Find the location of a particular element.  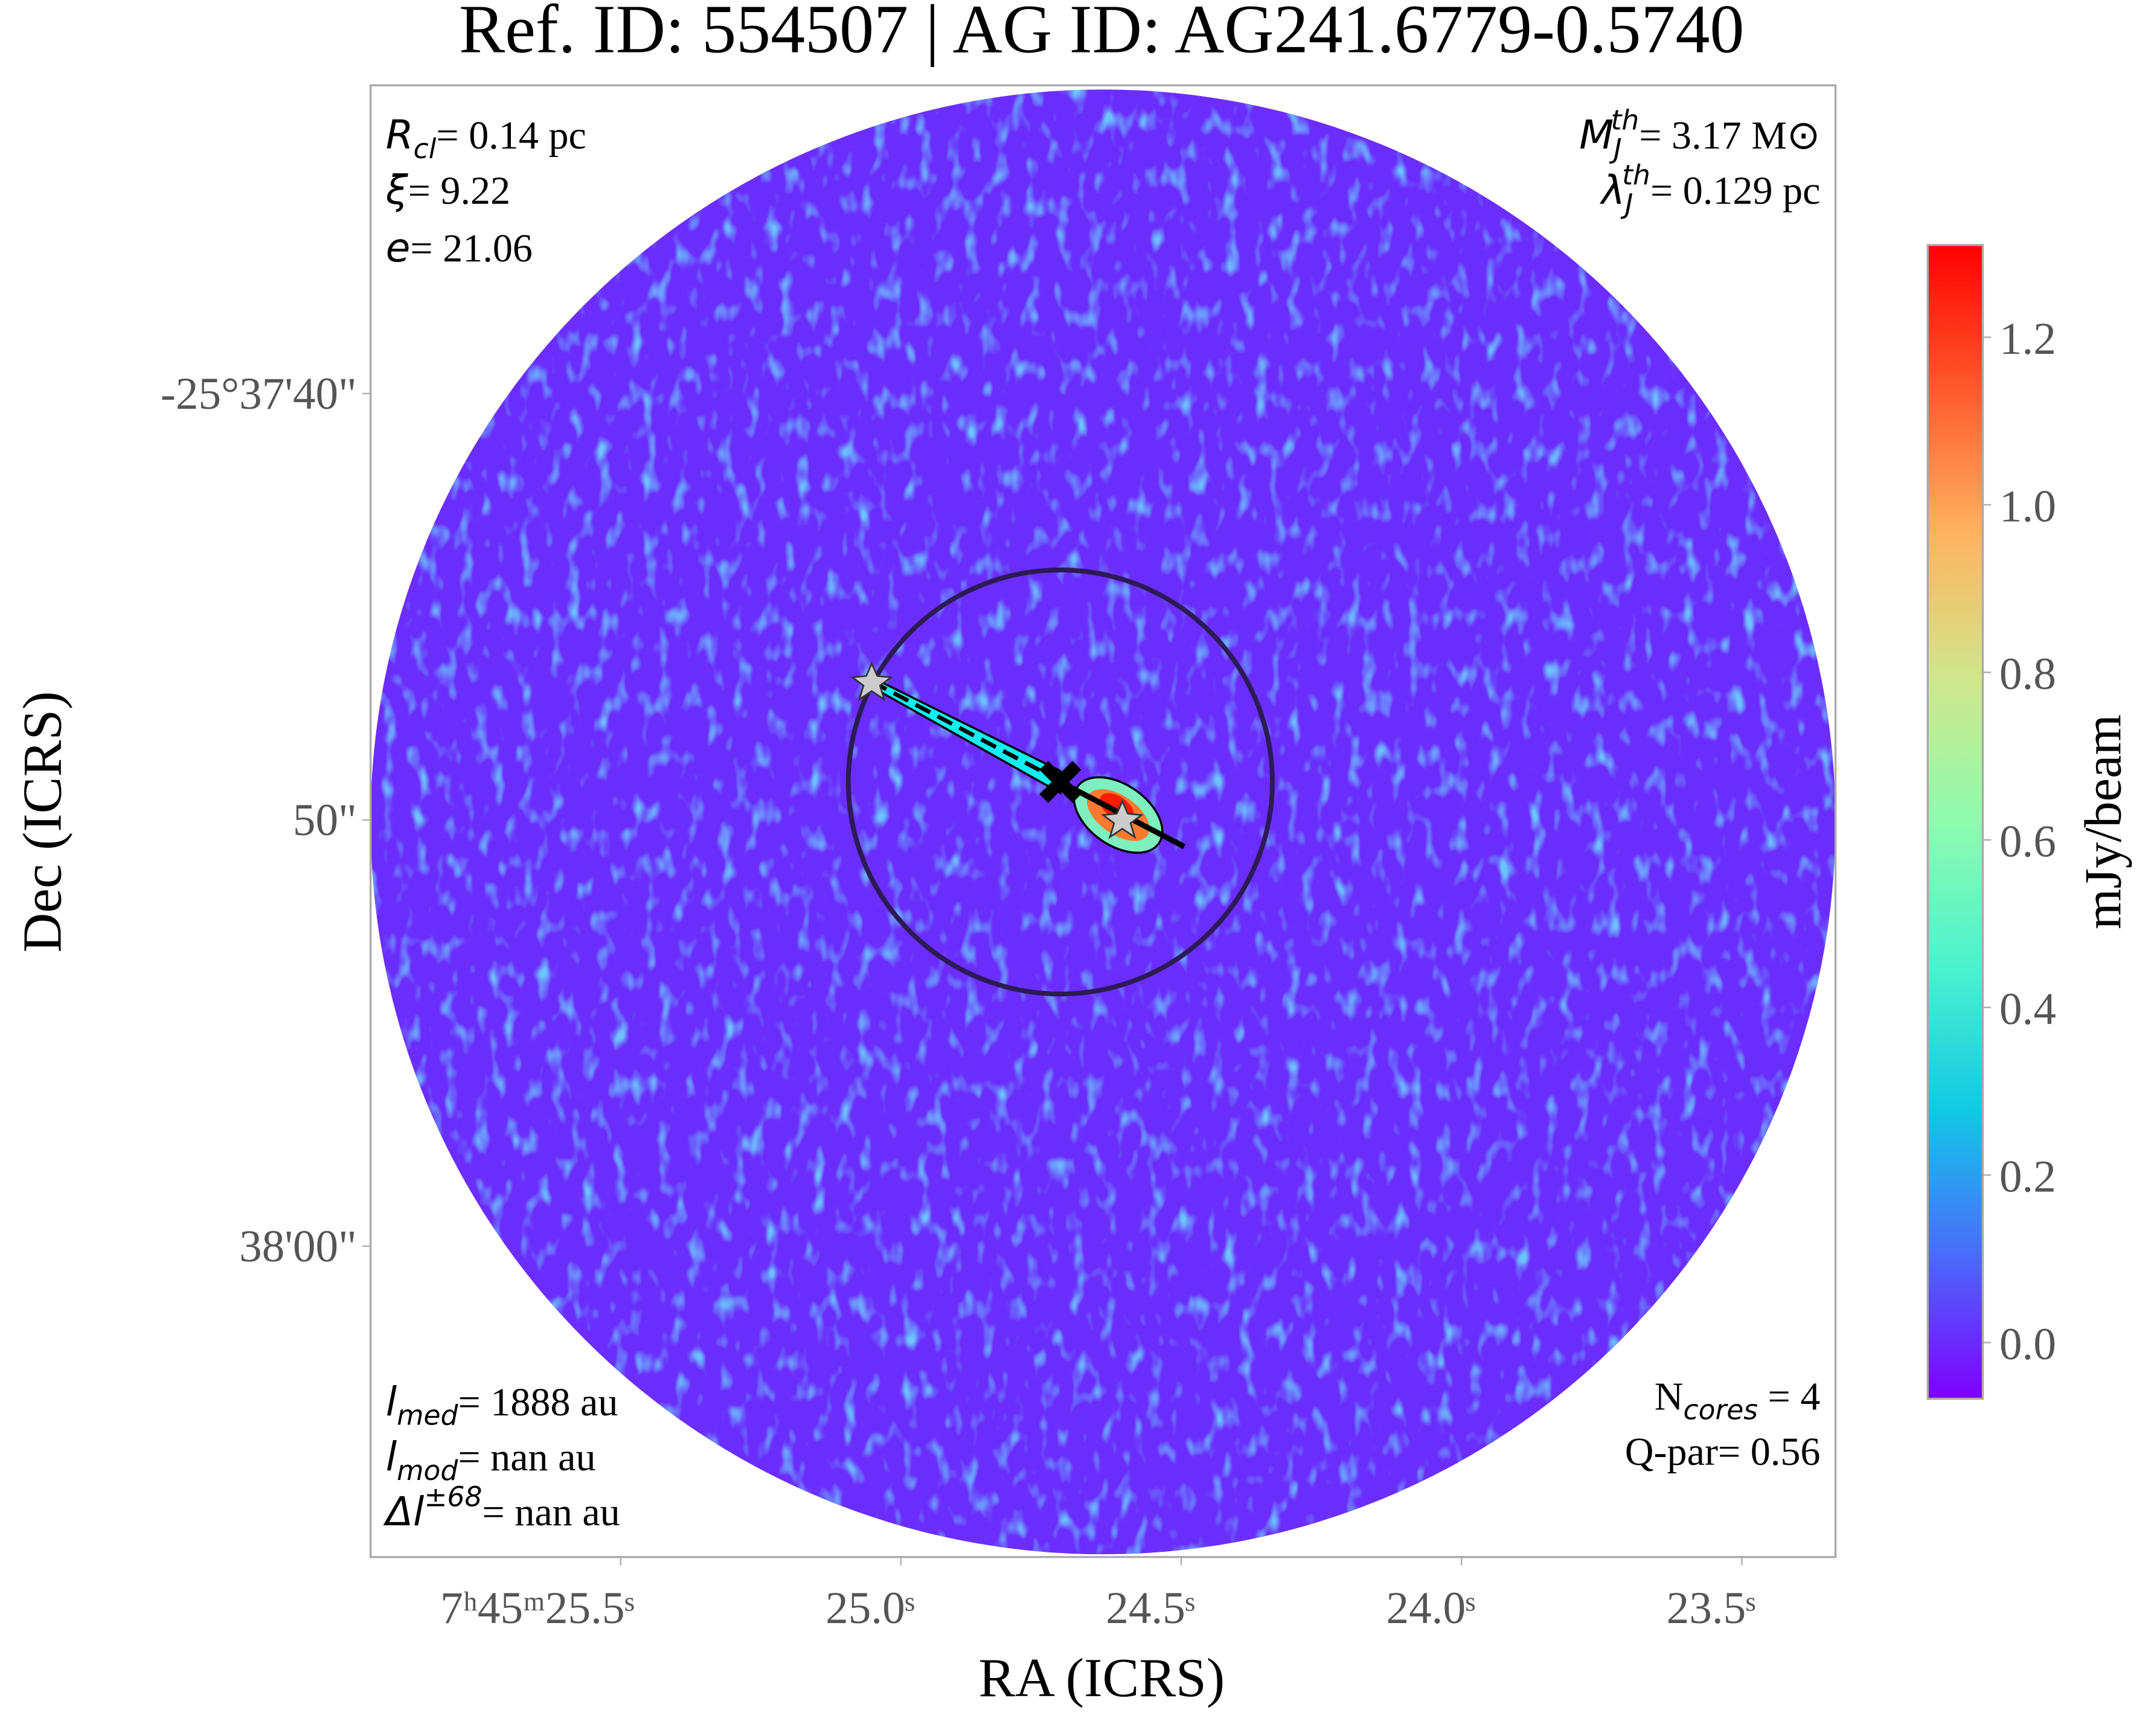

x-tick-label: 24.0ˢ is located at coordinates (1431, 1608).